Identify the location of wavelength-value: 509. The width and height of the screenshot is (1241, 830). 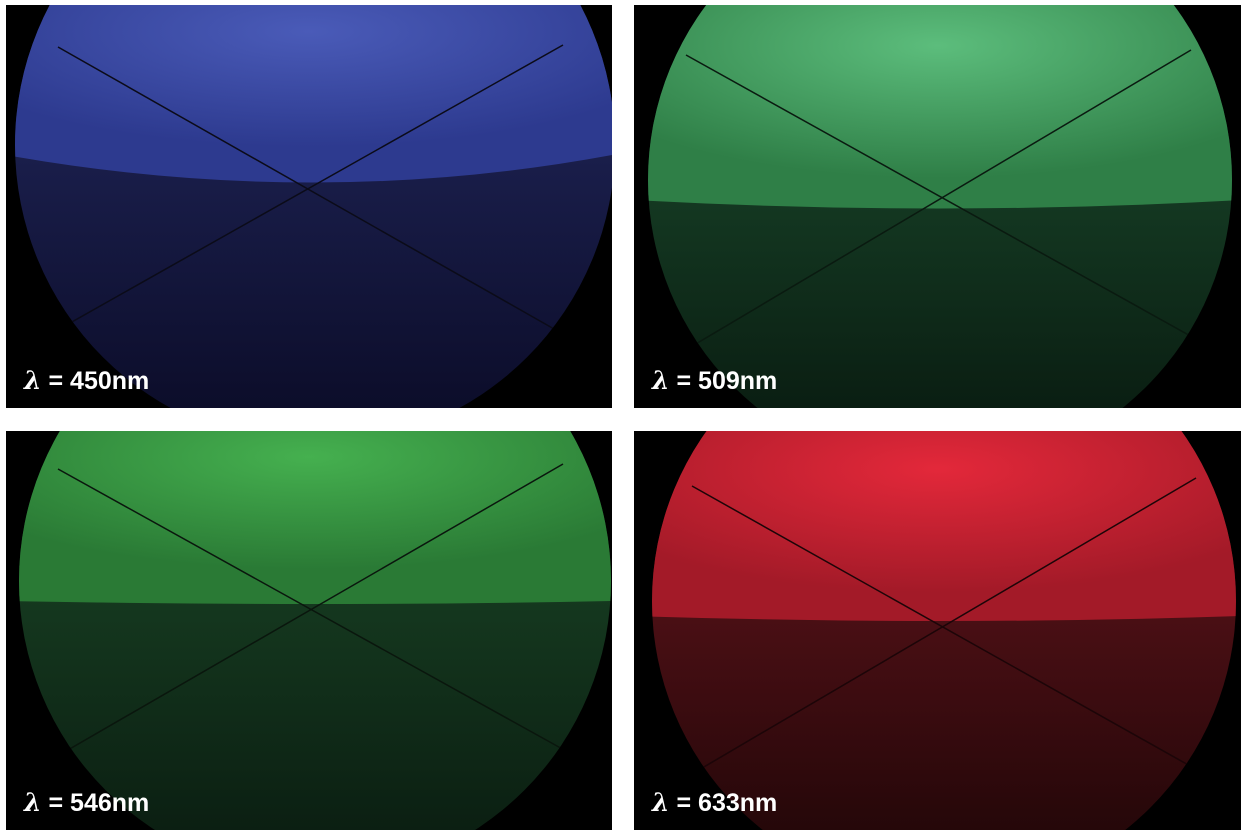
(719, 381).